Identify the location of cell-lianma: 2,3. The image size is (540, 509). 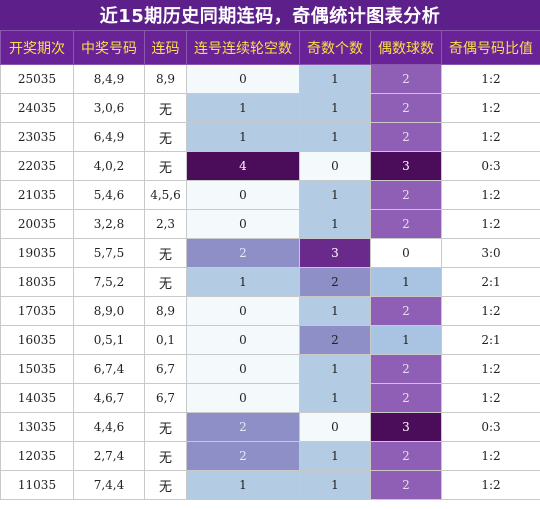
(165, 224).